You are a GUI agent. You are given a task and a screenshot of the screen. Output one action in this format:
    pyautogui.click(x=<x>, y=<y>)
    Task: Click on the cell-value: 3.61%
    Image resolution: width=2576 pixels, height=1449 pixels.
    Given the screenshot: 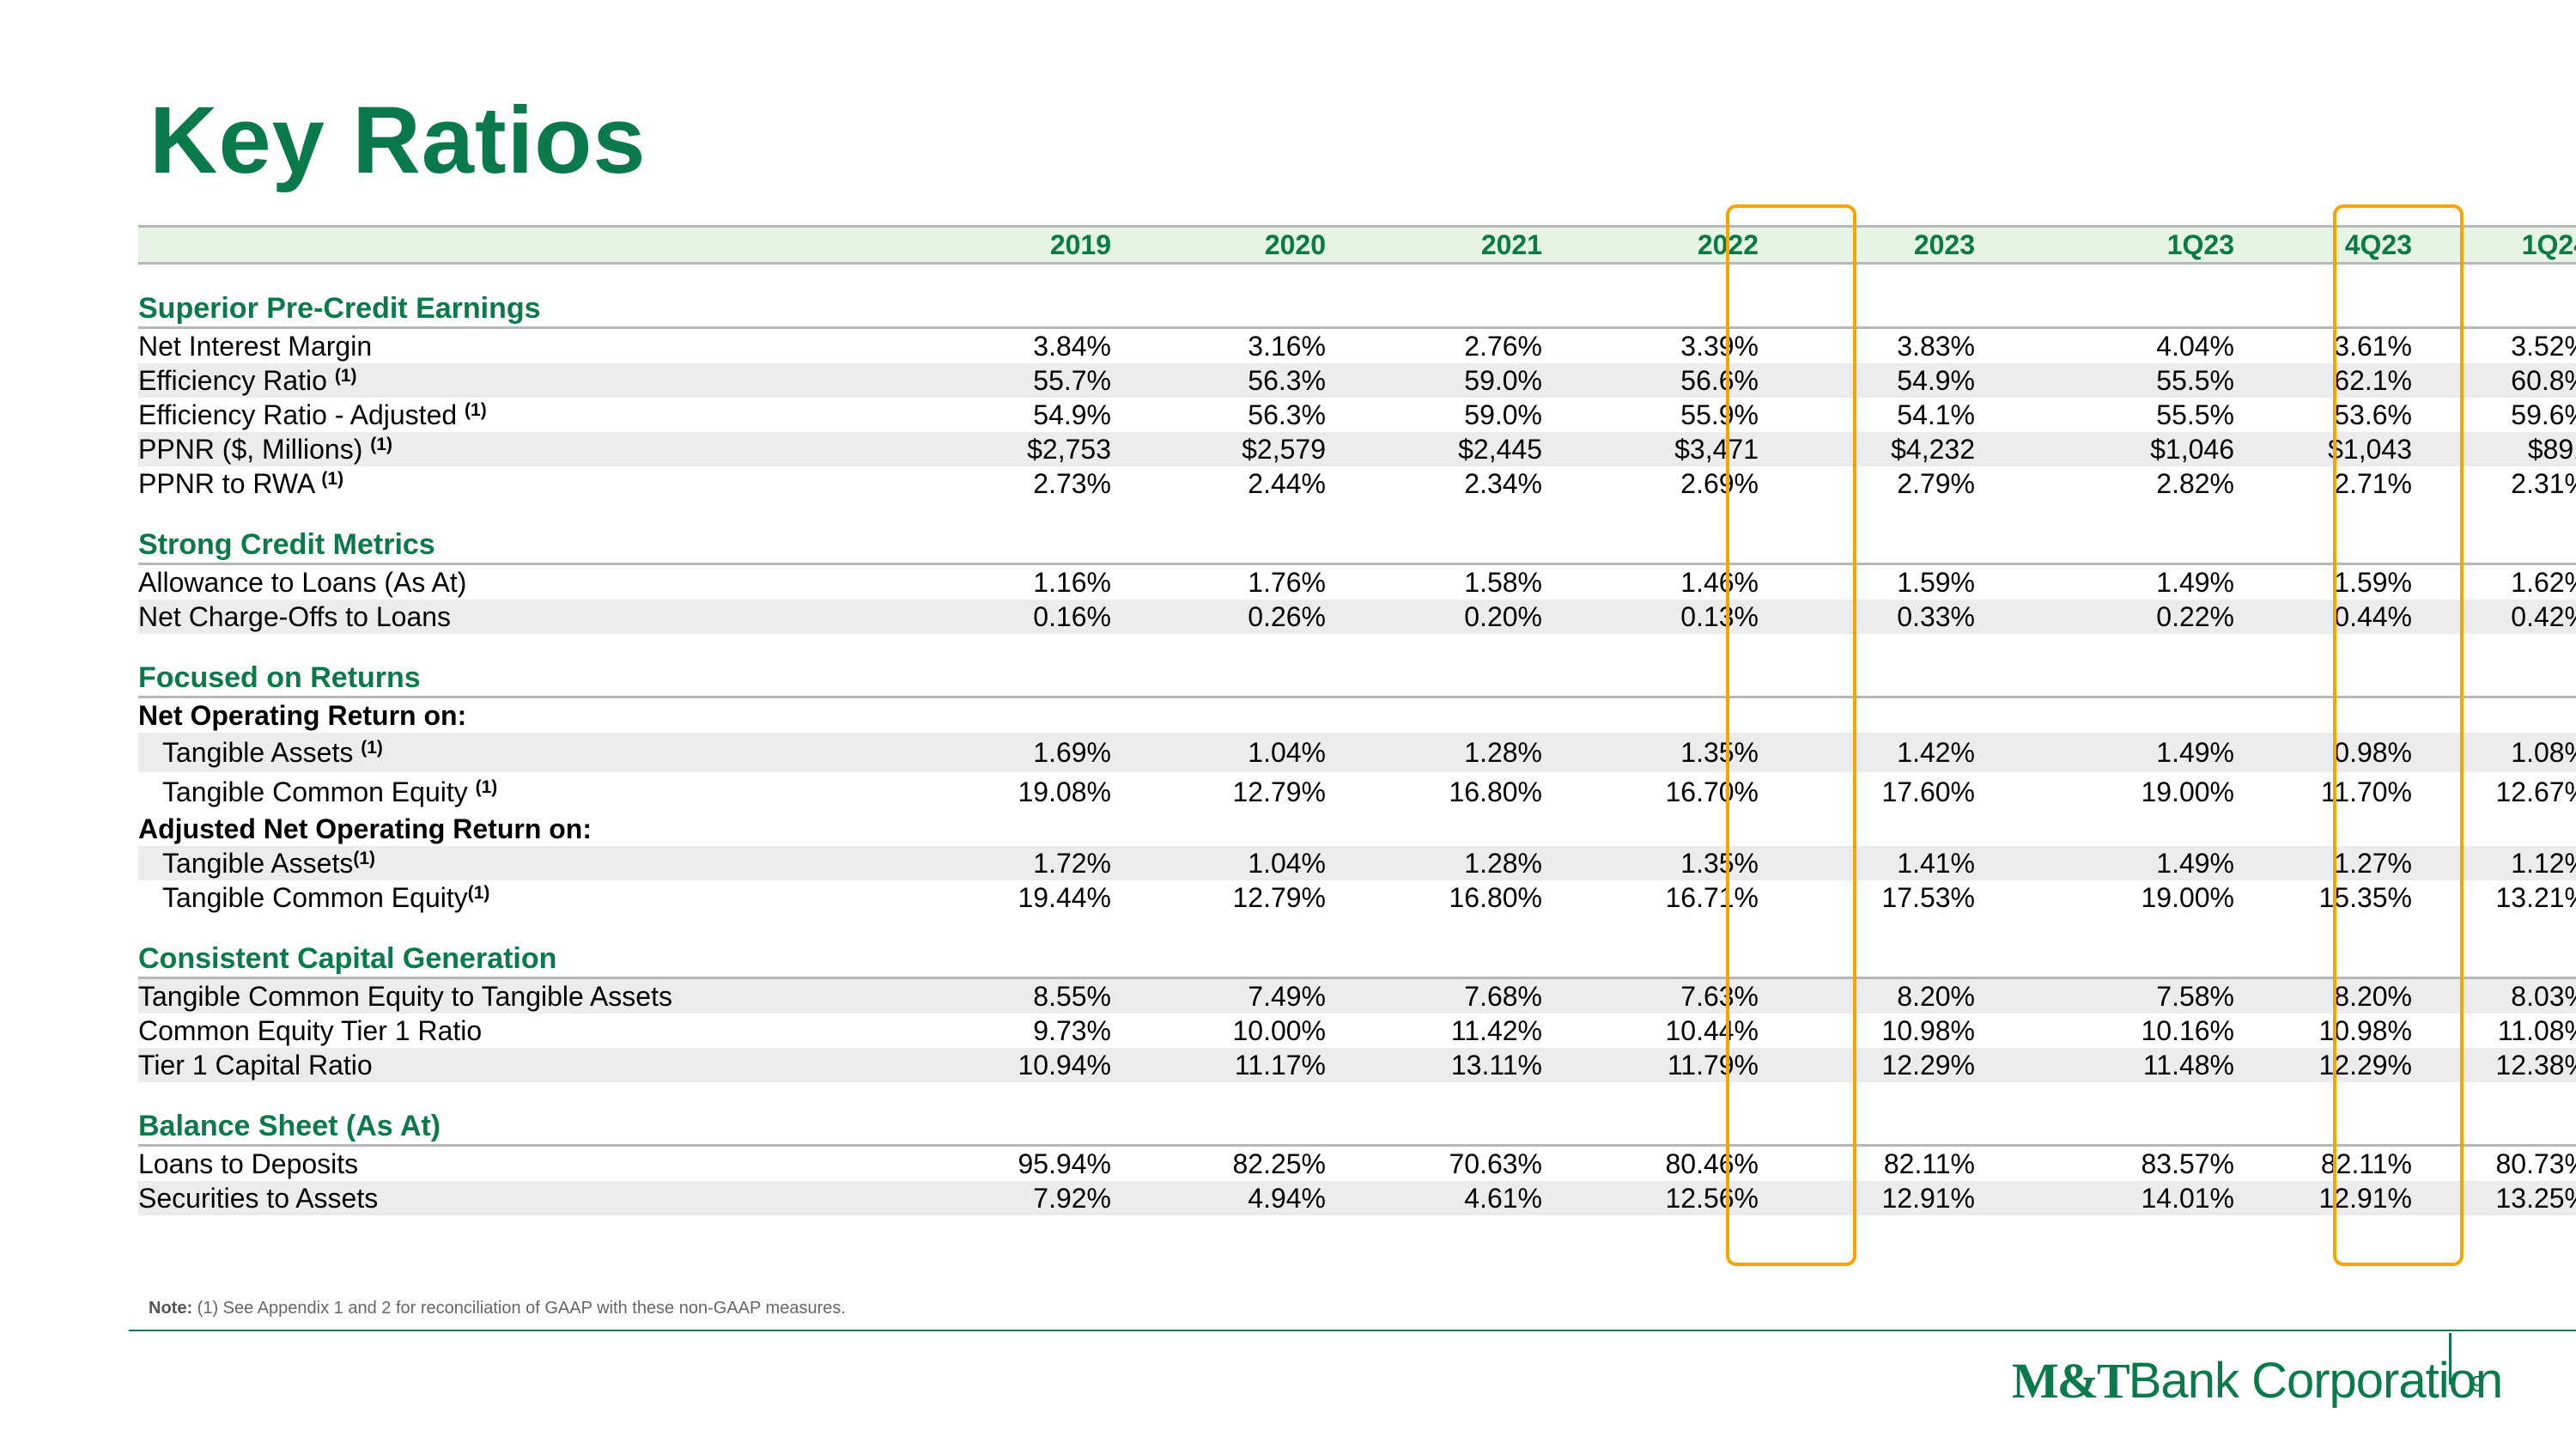 What is the action you would take?
    pyautogui.click(x=2373, y=346)
    